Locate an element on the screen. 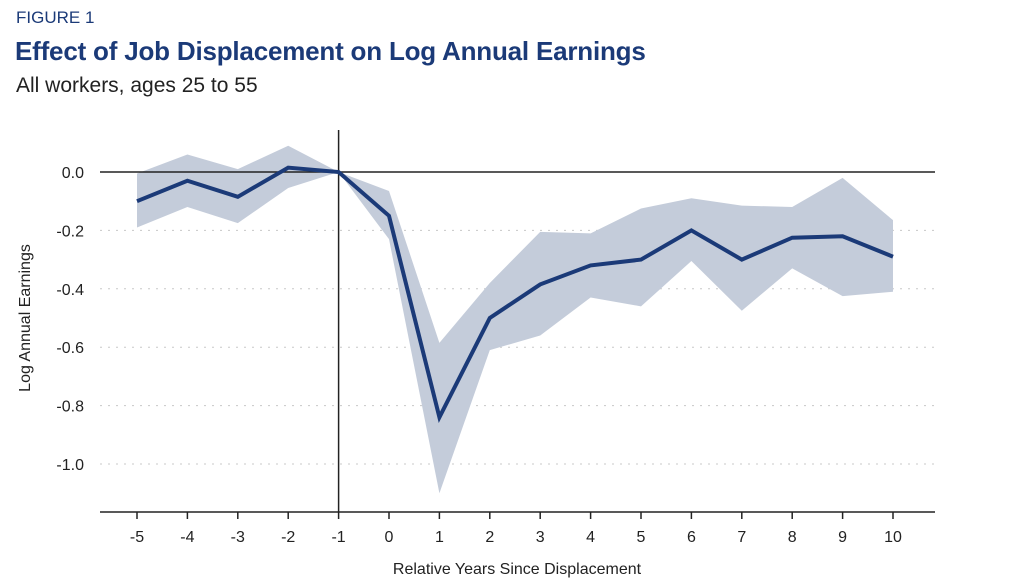 This screenshot has width=1024, height=584. x-tick-label: -4 is located at coordinates (187, 537).